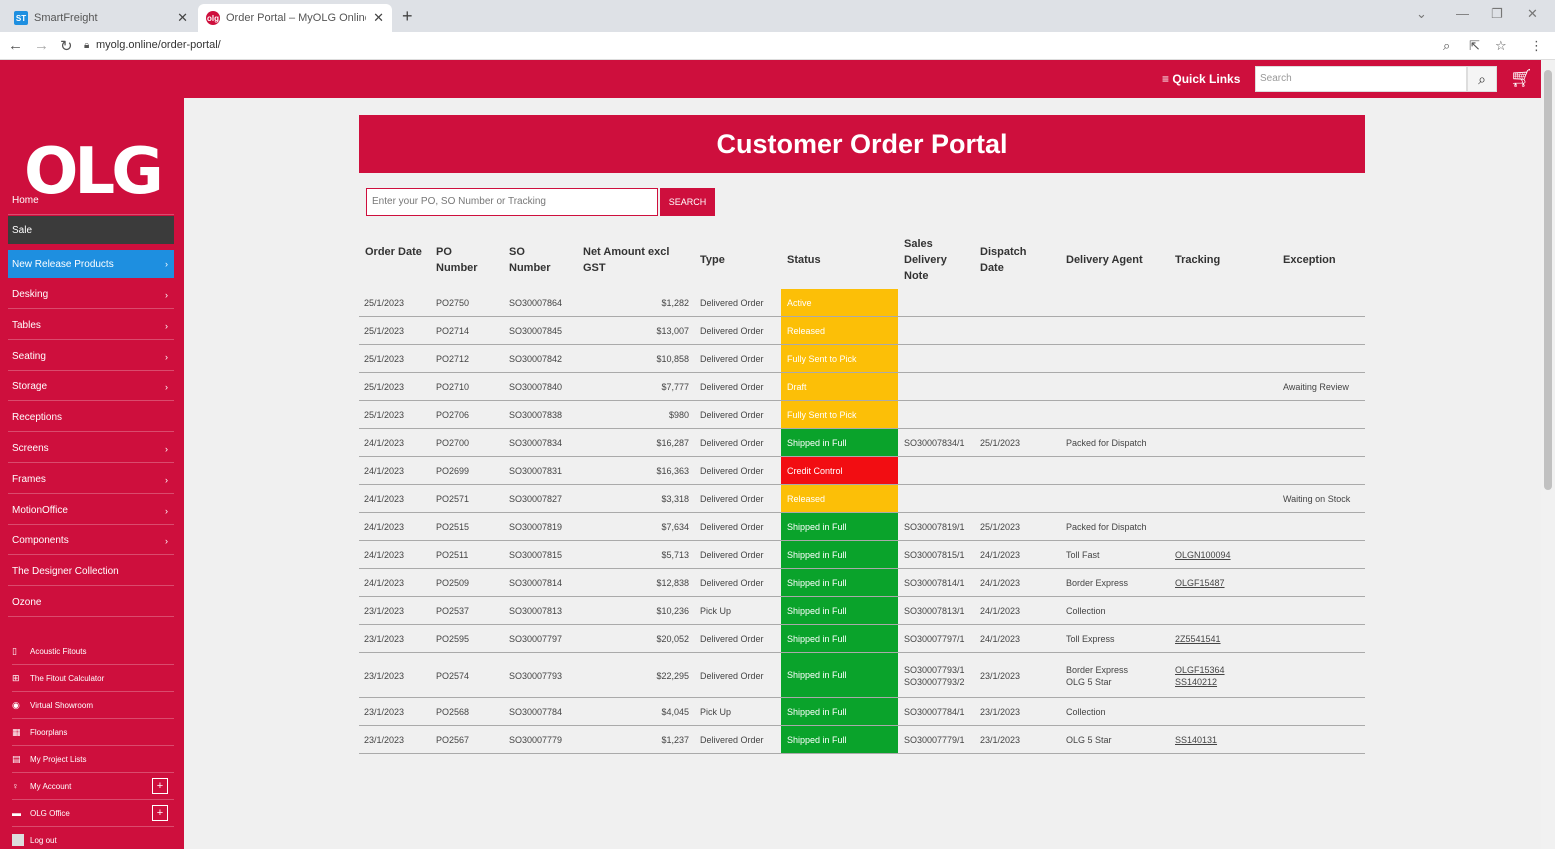 The height and width of the screenshot is (849, 1555). What do you see at coordinates (40, 540) in the screenshot?
I see `sidebar-item-label: Components` at bounding box center [40, 540].